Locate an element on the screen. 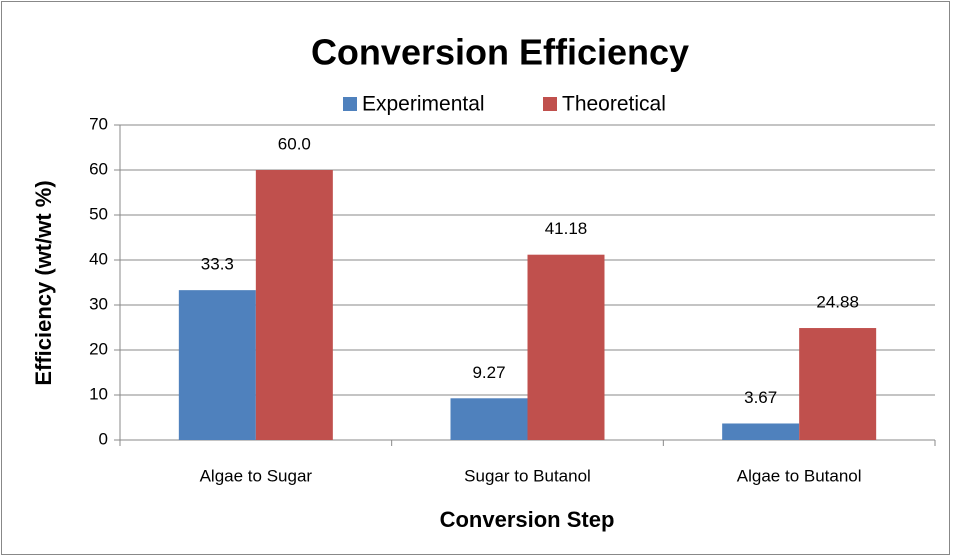 The width and height of the screenshot is (953, 557). x-tick-label: Algae to Butanol is located at coordinates (799, 475).